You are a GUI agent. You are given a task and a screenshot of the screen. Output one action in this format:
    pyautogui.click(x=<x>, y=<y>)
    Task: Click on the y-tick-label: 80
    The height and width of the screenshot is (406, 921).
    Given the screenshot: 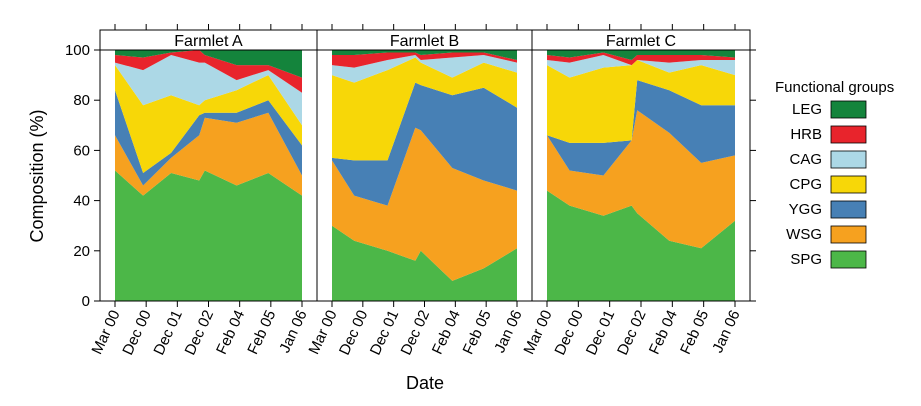 What is the action you would take?
    pyautogui.click(x=81, y=100)
    